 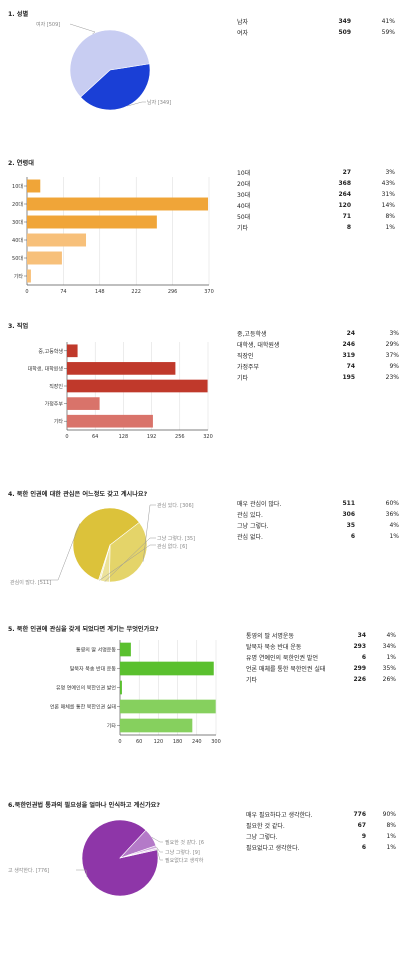 What do you see at coordinates (344, 205) in the screenshot?
I see `row-count: 120` at bounding box center [344, 205].